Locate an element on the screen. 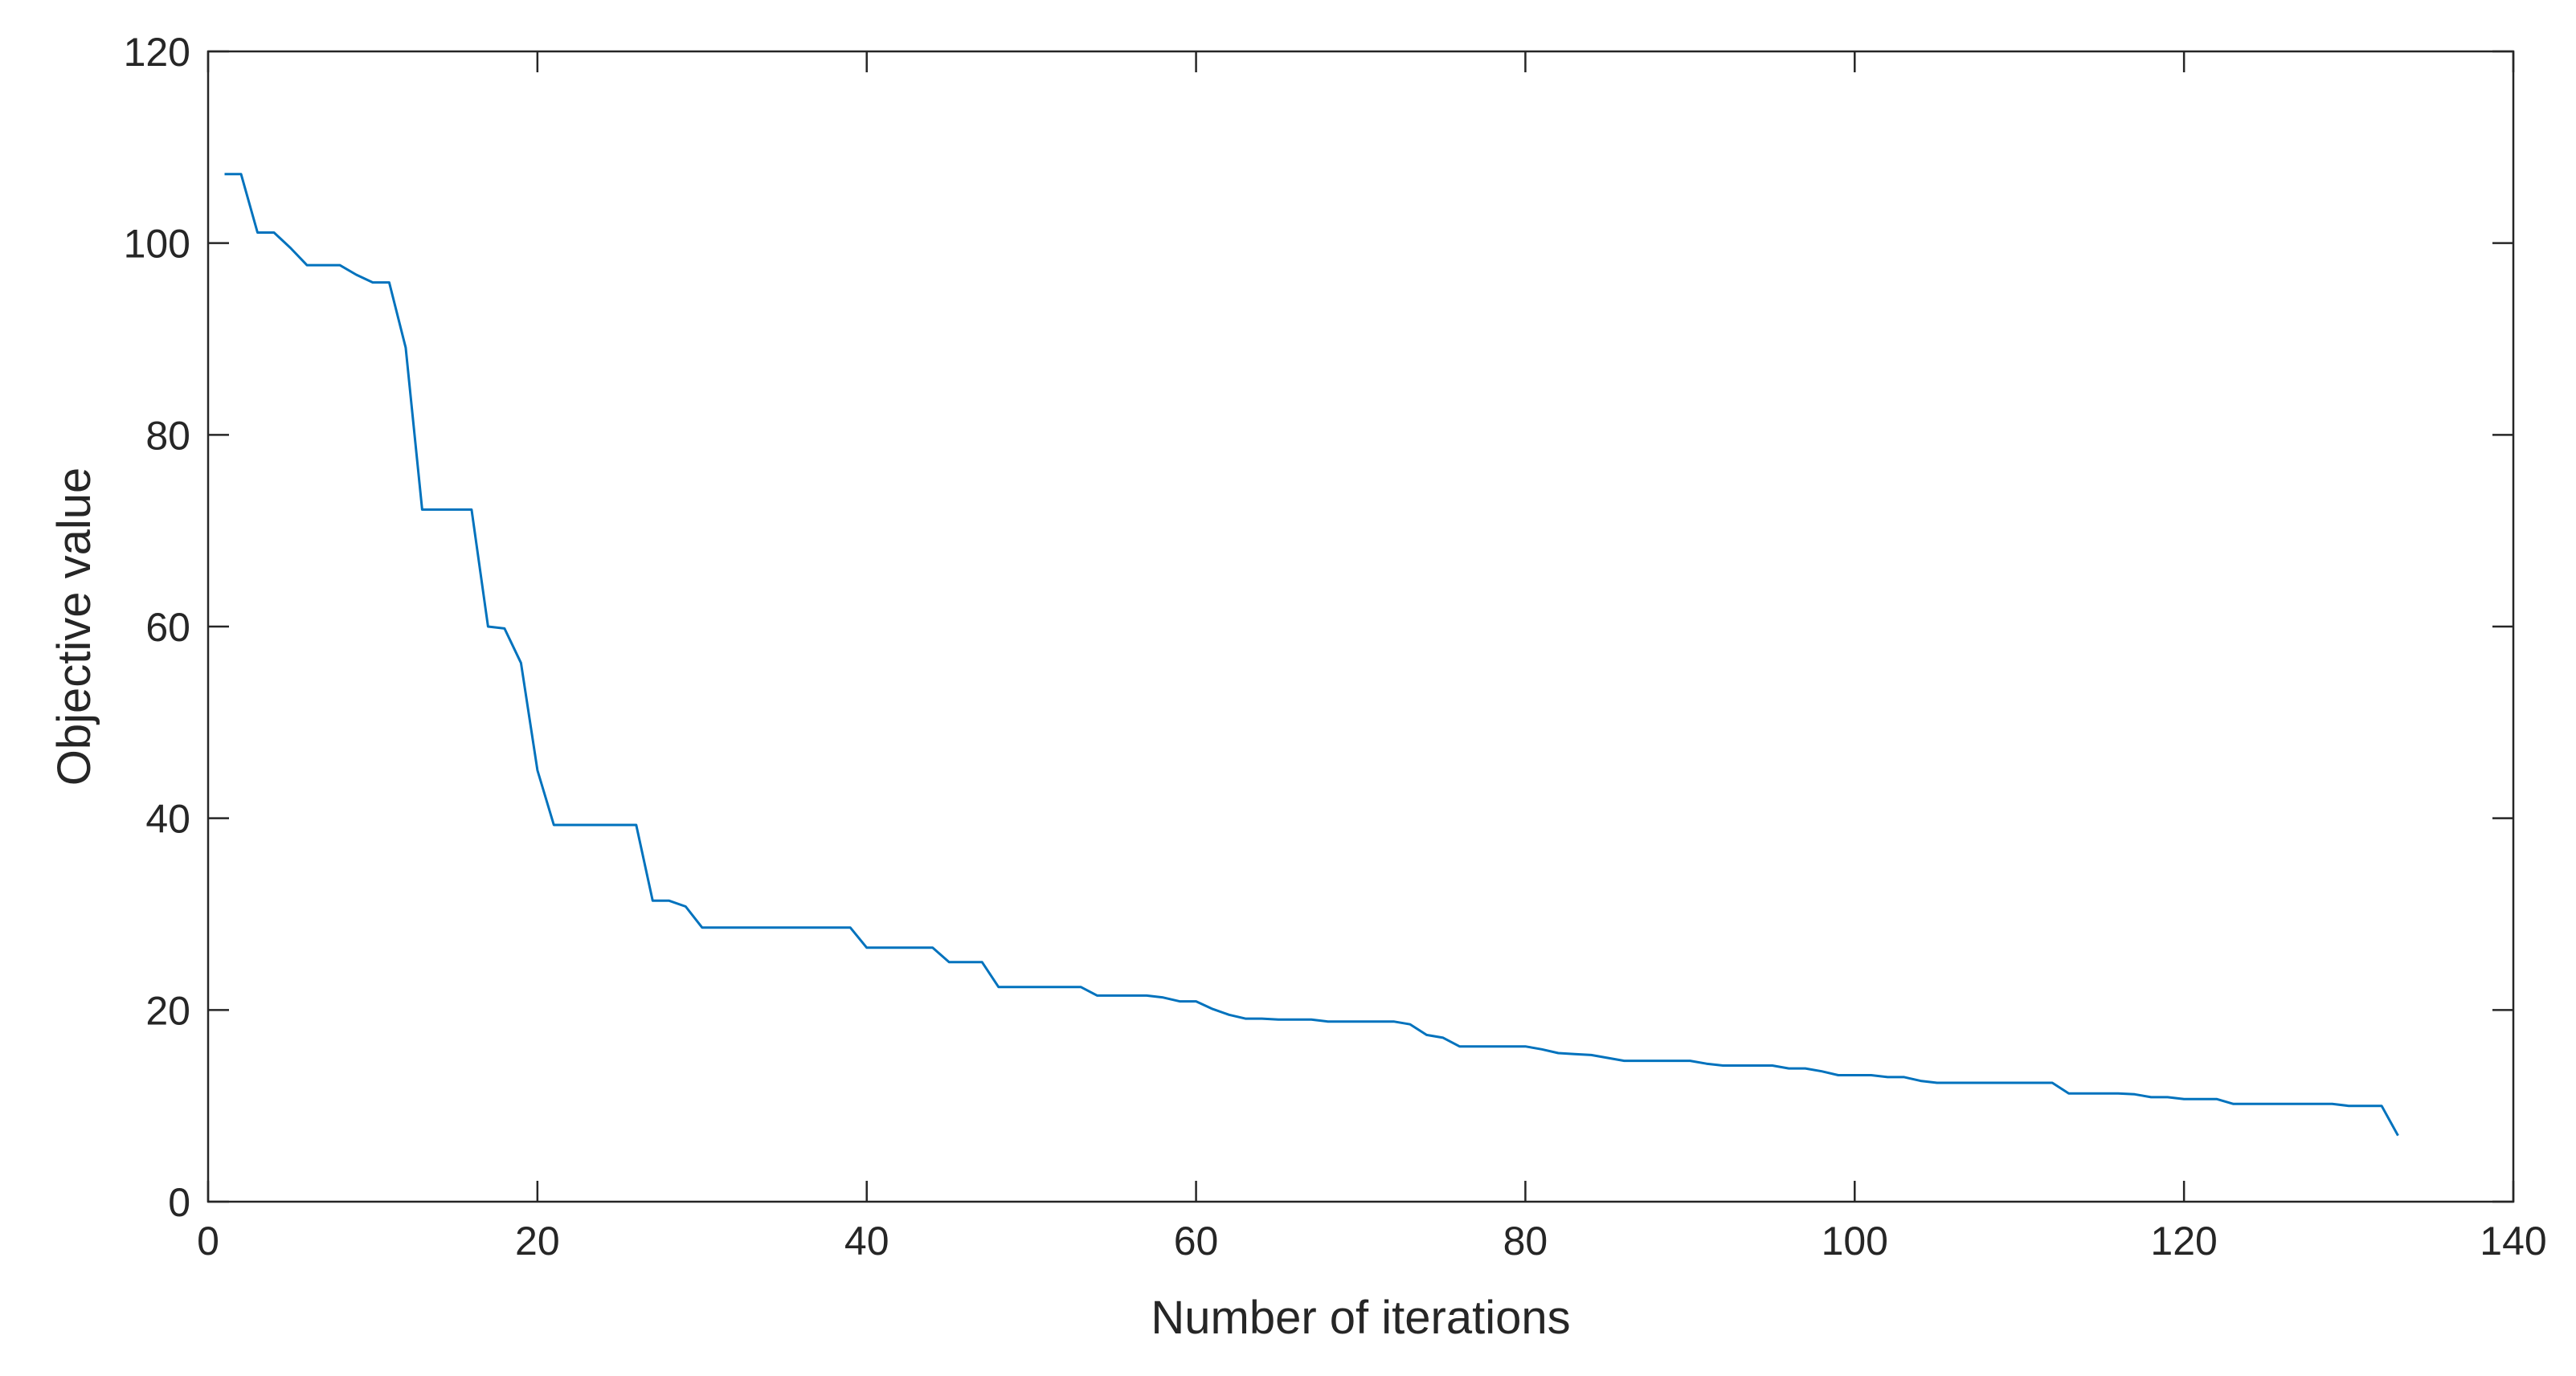 The width and height of the screenshot is (2576, 1376). y-tick-label: 20 is located at coordinates (167, 1010).